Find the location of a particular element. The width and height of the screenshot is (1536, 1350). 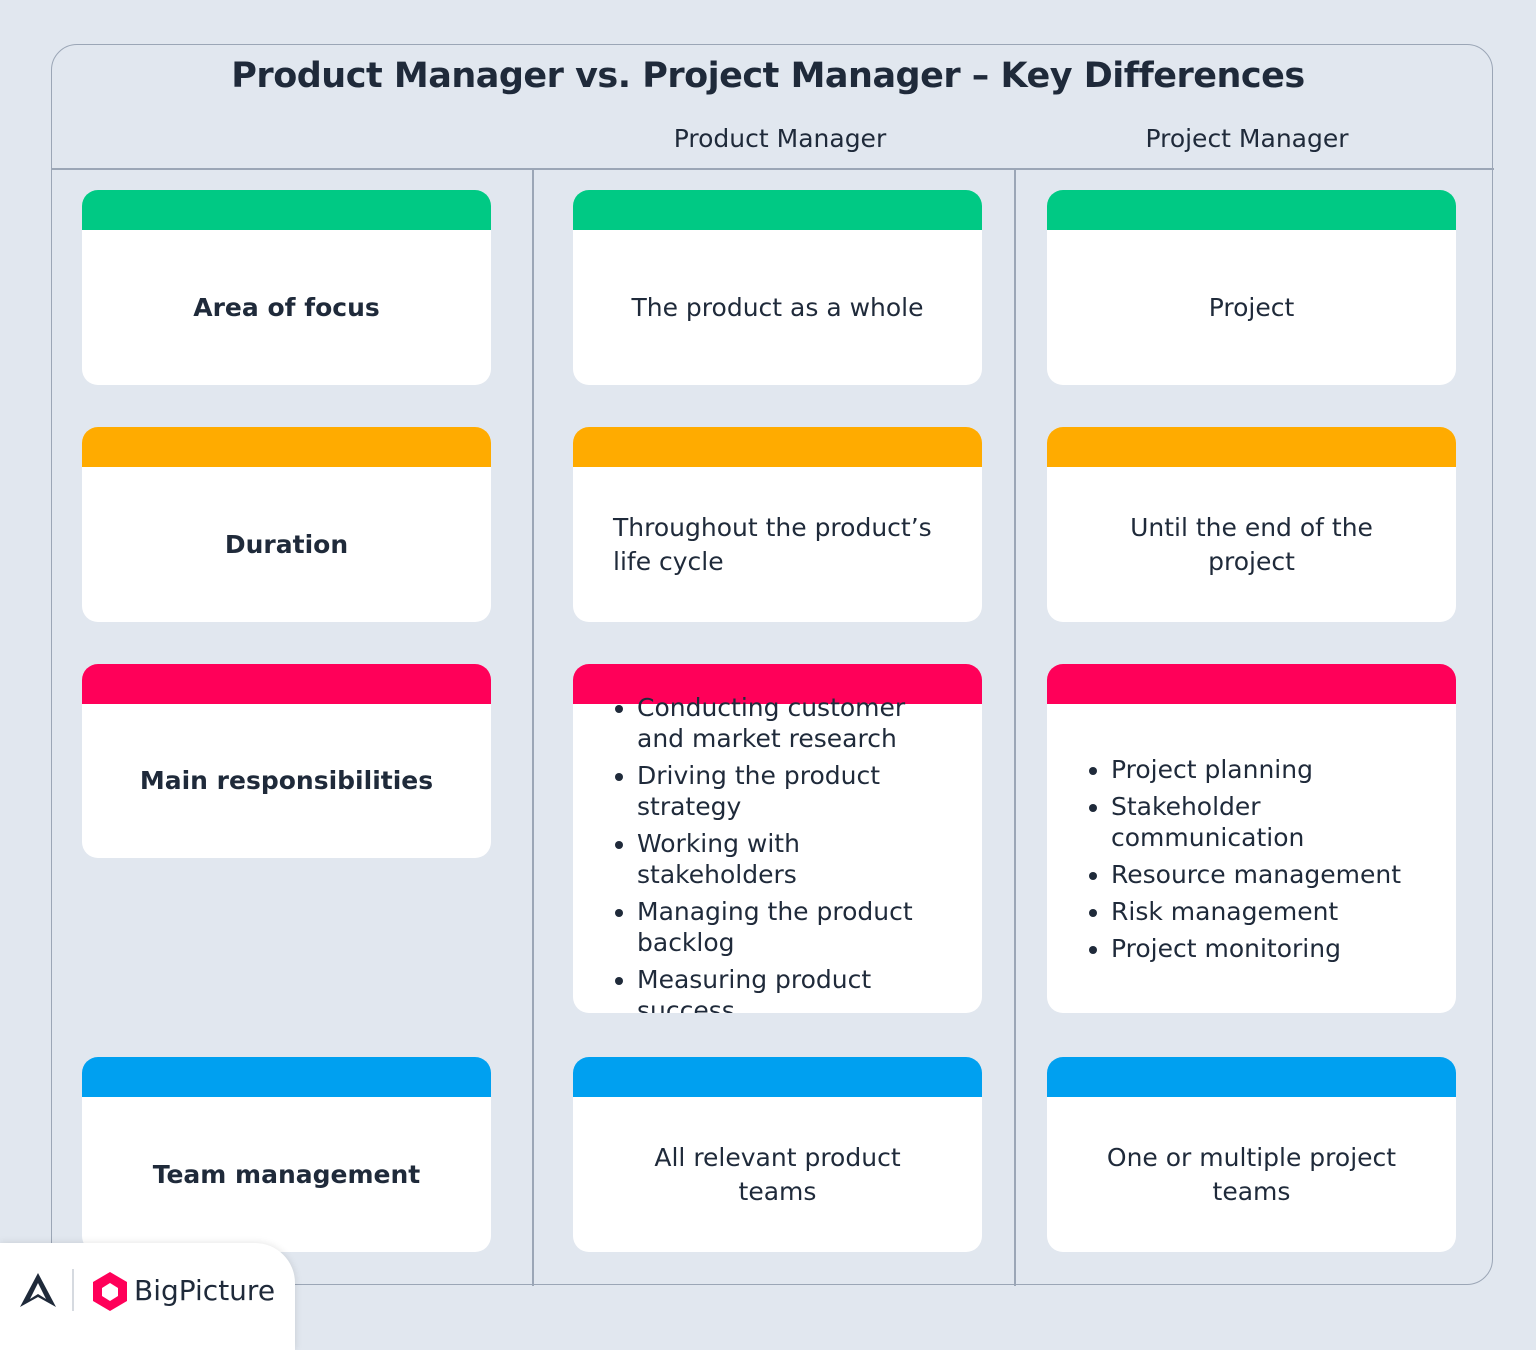

brand-name: BigPicture is located at coordinates (205, 1290).